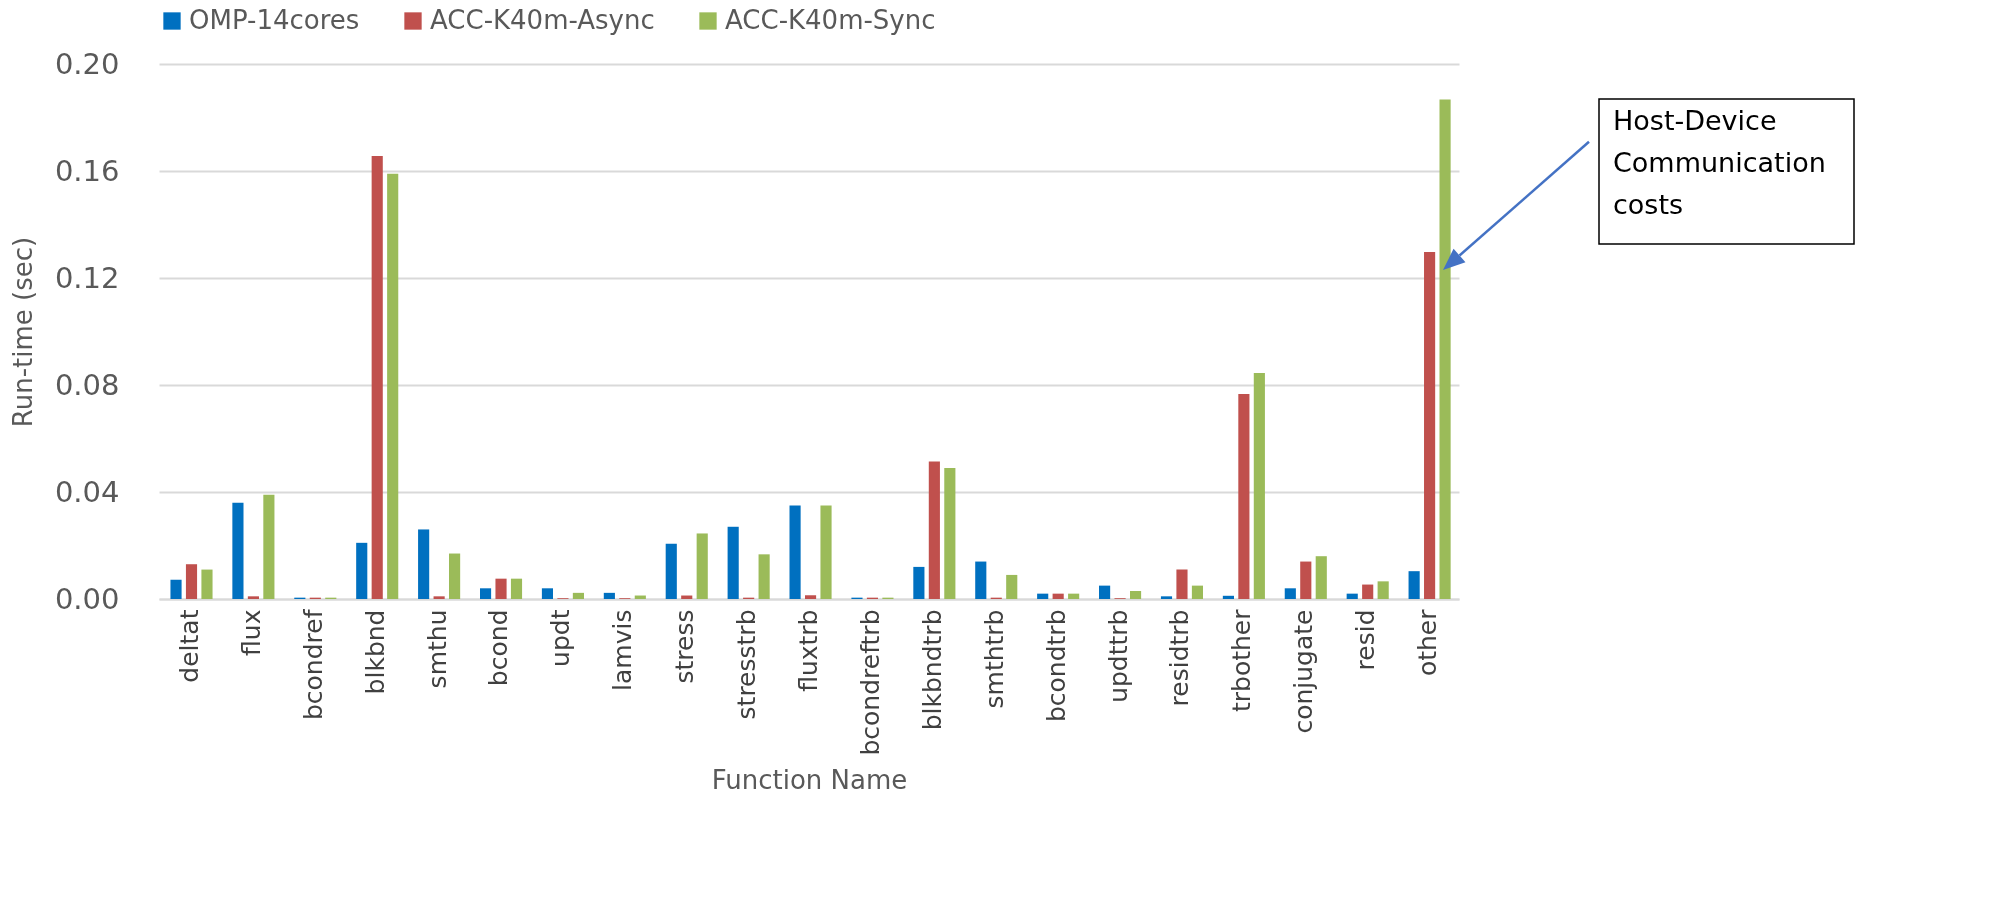 Image resolution: width=1998 pixels, height=923 pixels. Describe the element at coordinates (87, 170) in the screenshot. I see `y-tick-label: 0.16` at that location.